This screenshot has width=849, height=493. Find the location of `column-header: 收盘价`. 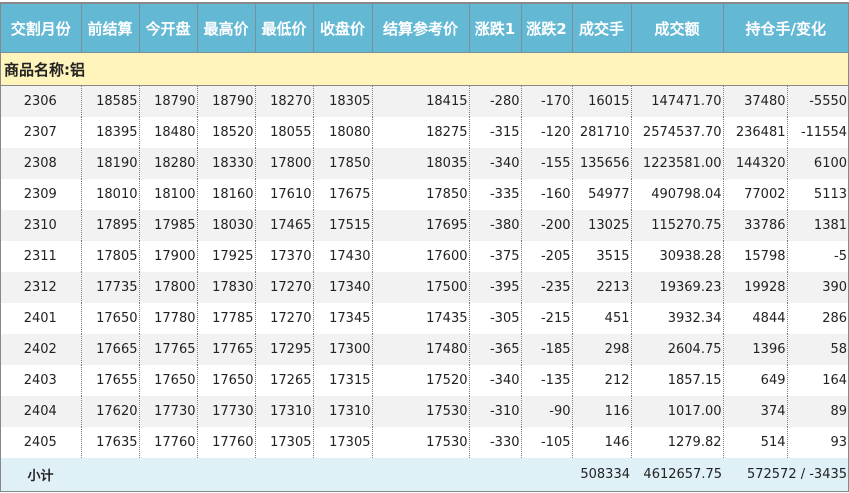

column-header: 收盘价 is located at coordinates (343, 28).